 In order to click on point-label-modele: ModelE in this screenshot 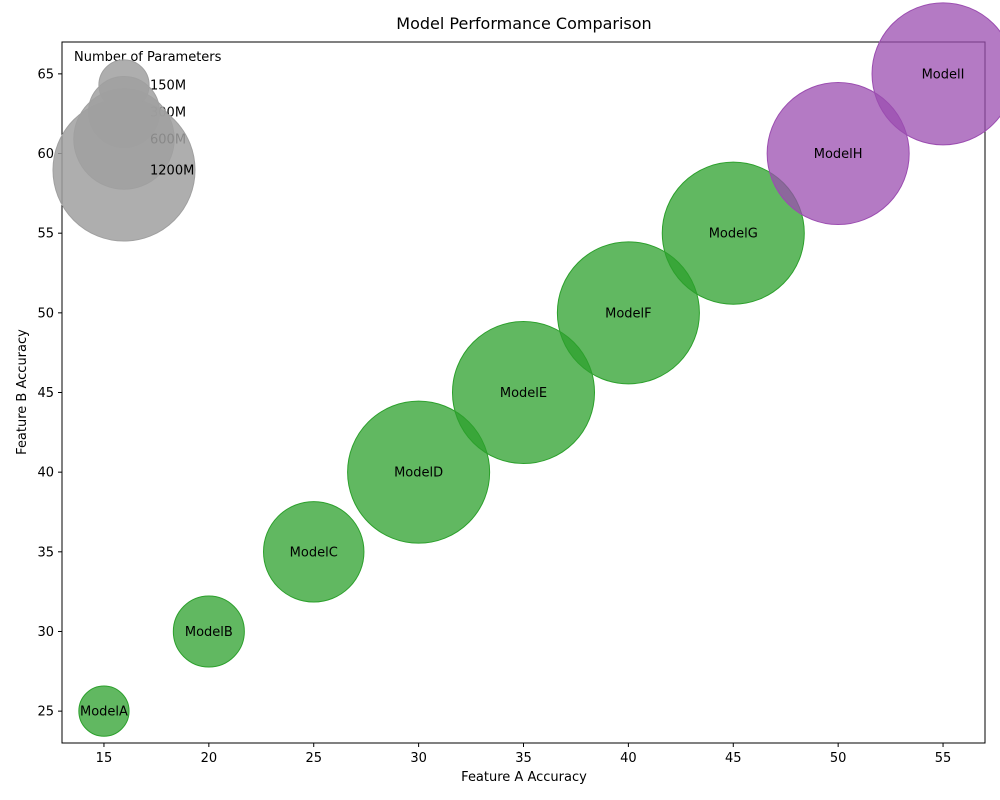, I will do `click(523, 393)`.